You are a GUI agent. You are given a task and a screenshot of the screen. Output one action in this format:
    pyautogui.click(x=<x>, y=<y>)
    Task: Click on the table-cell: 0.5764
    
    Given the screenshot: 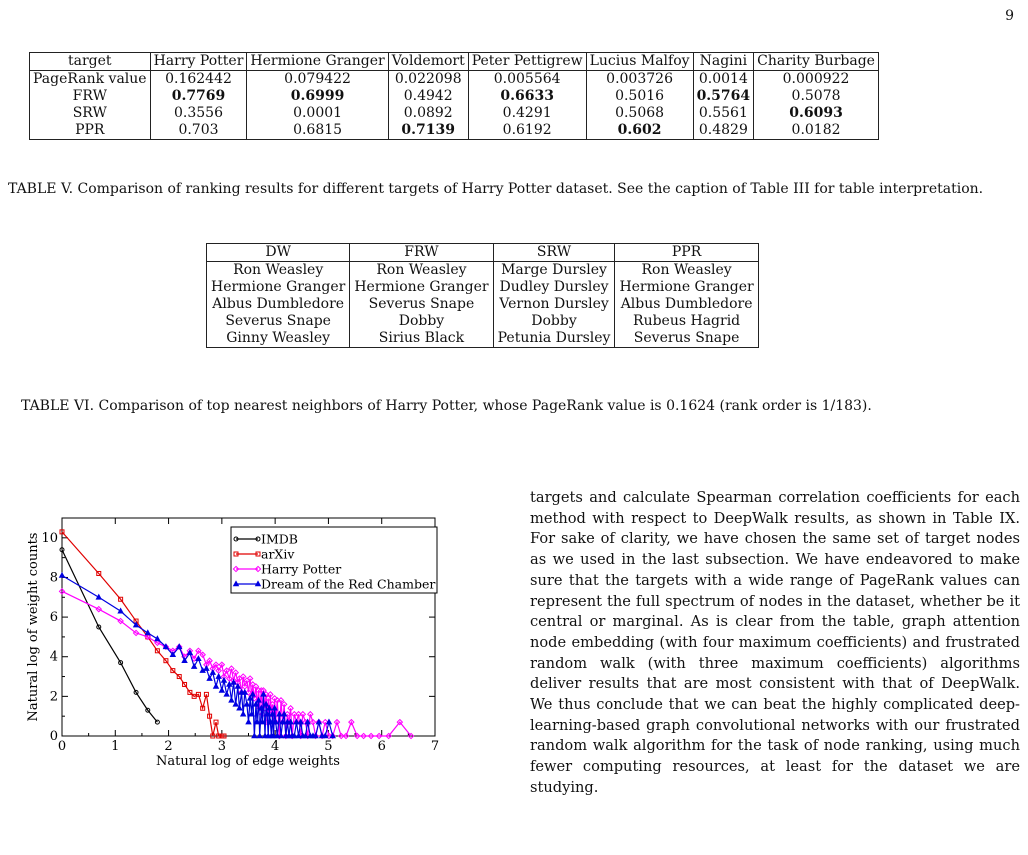 What is the action you would take?
    pyautogui.click(x=723, y=96)
    